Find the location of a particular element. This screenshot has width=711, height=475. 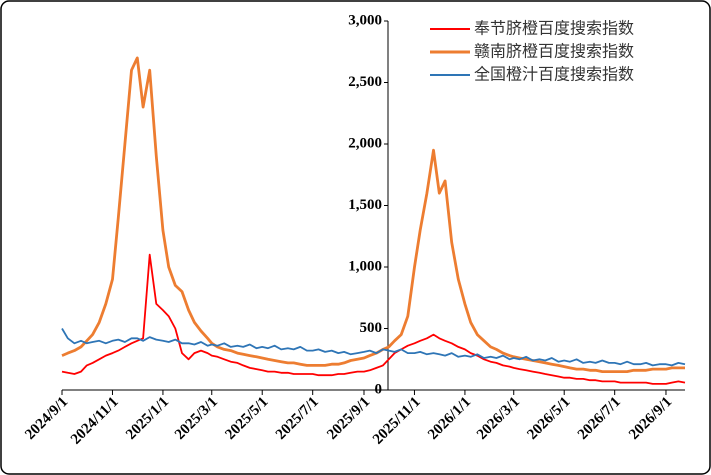

y-tick-label: 500 is located at coordinates (371, 328).